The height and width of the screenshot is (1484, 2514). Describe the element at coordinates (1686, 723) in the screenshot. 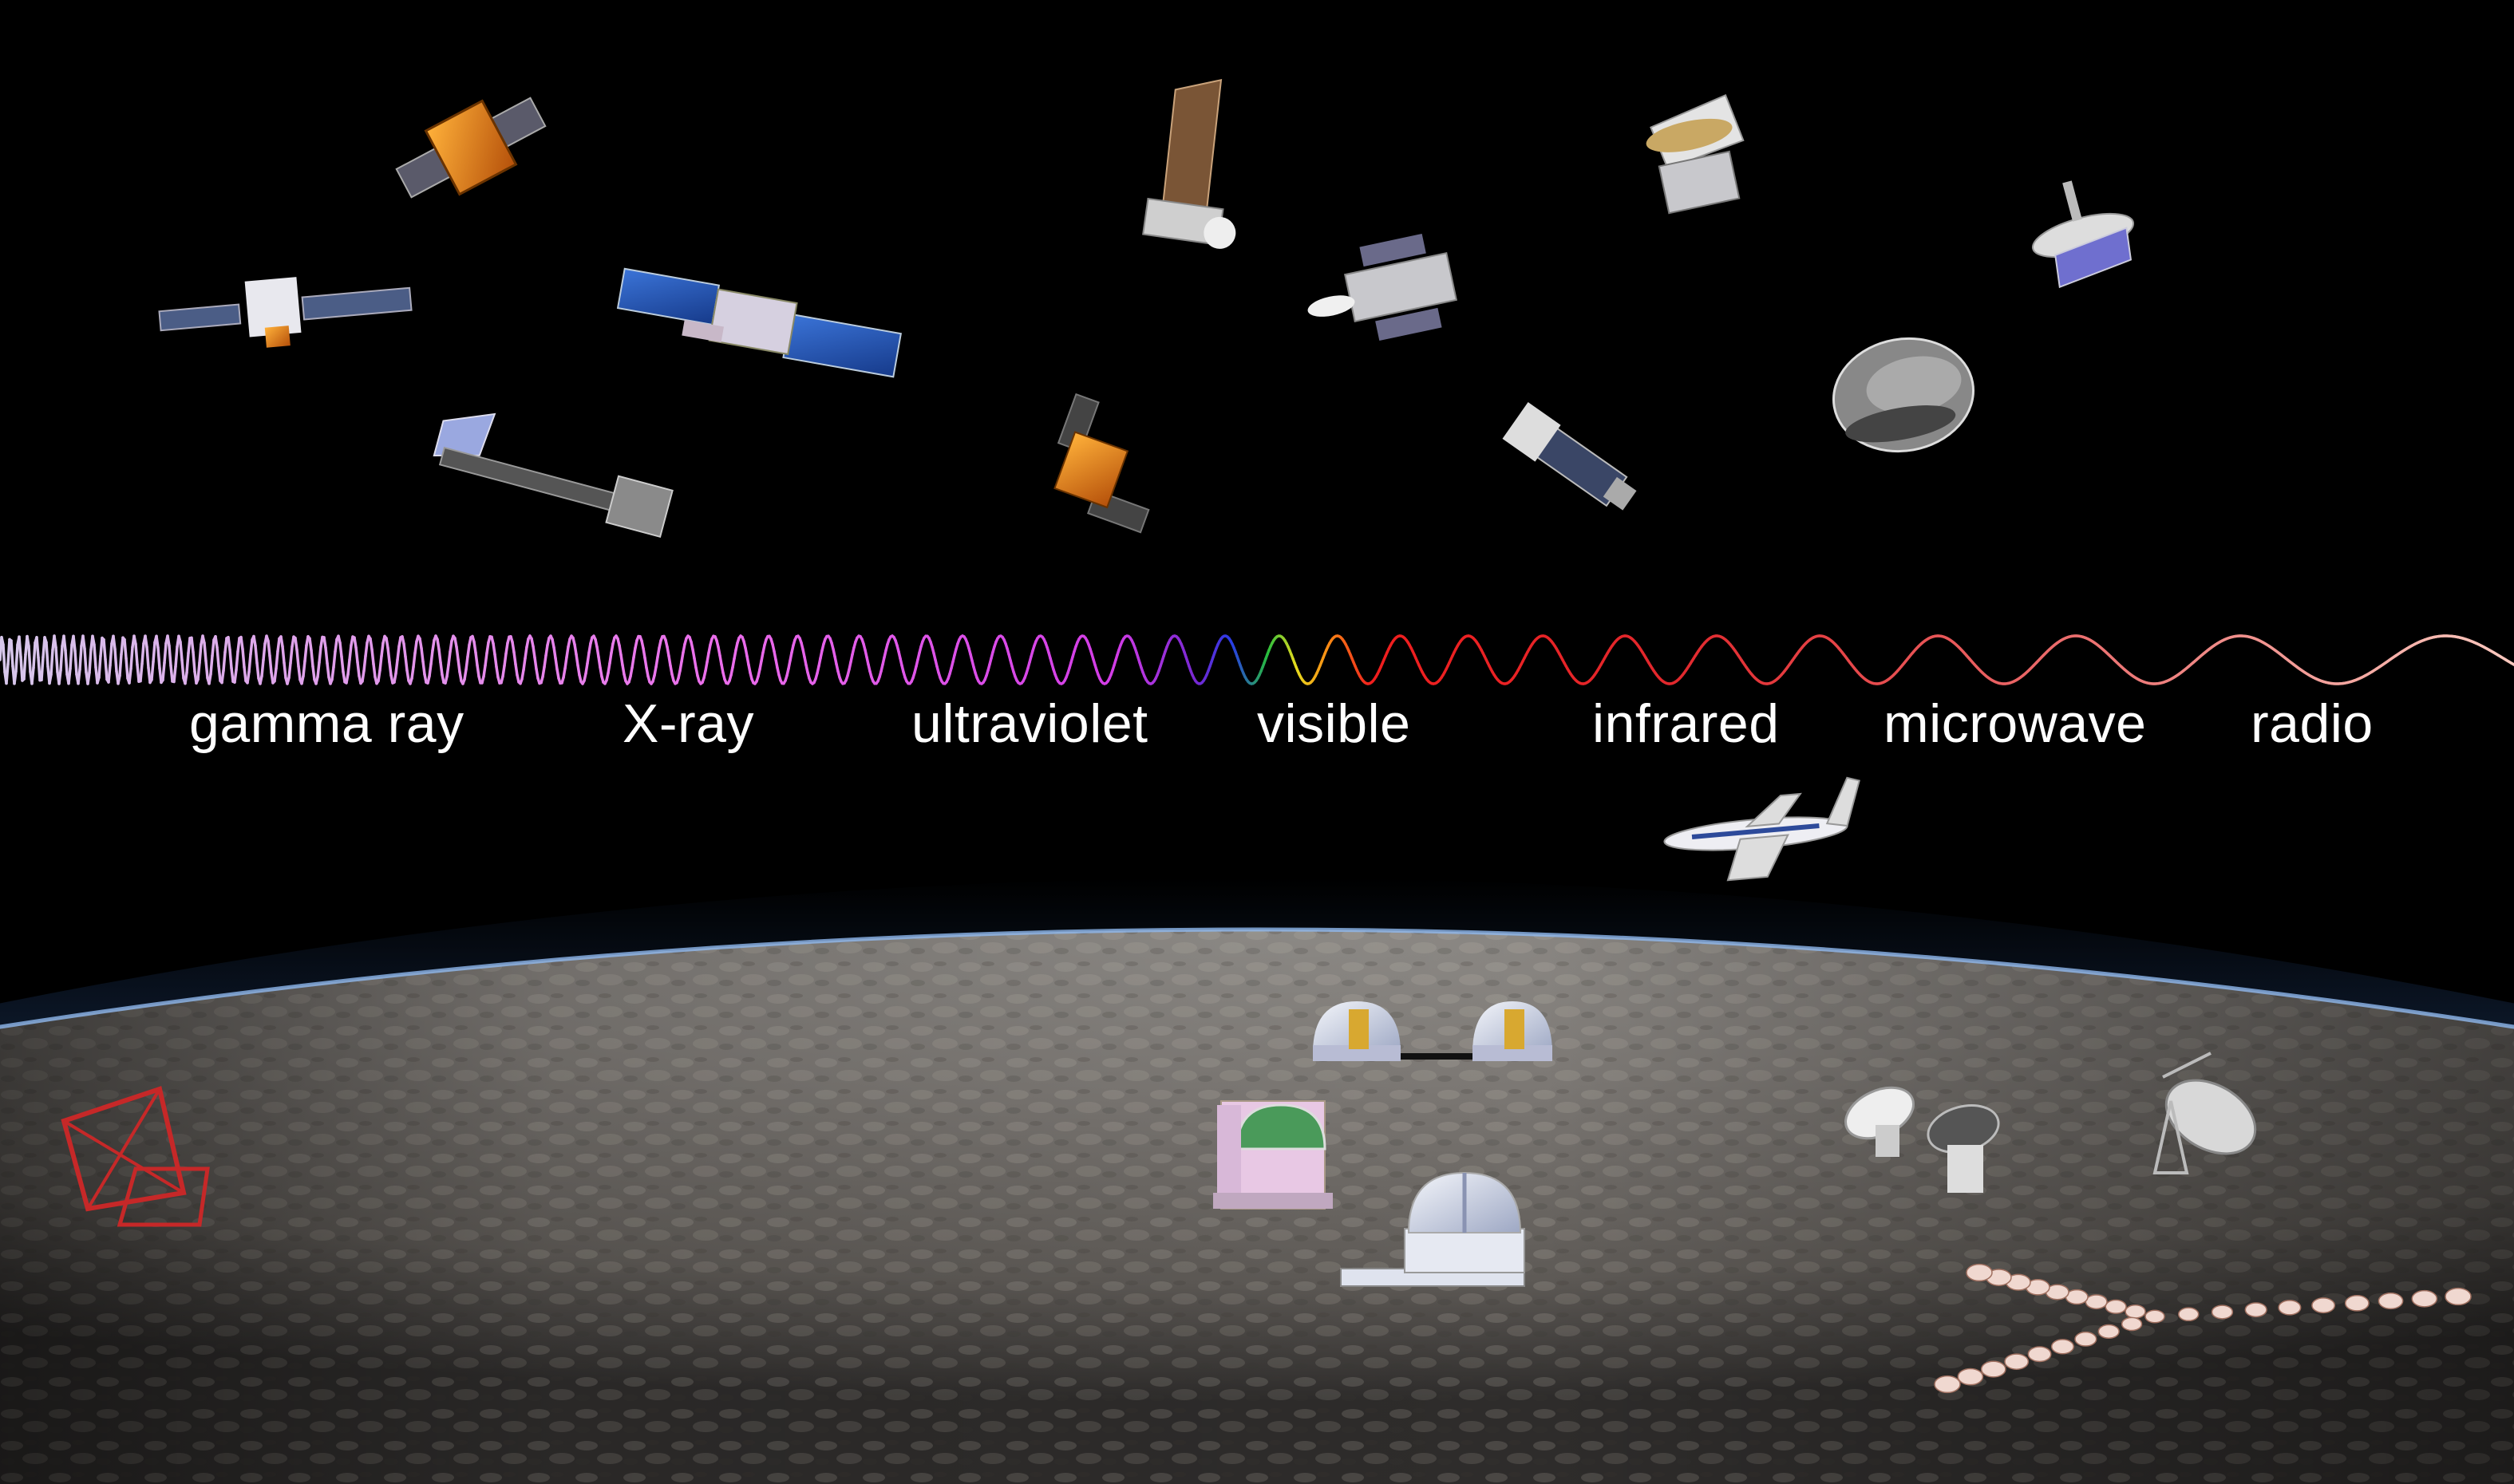

I see `band-label-infrared: infrared` at that location.